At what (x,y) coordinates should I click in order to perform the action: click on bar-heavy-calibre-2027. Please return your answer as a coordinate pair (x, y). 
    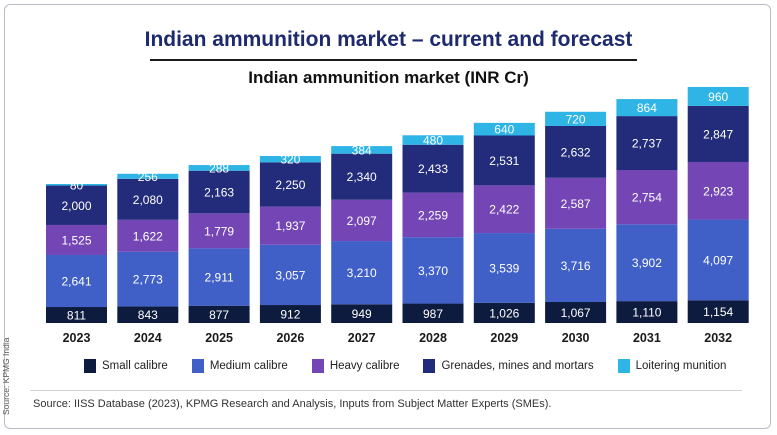
    Looking at the image, I should click on (362, 220).